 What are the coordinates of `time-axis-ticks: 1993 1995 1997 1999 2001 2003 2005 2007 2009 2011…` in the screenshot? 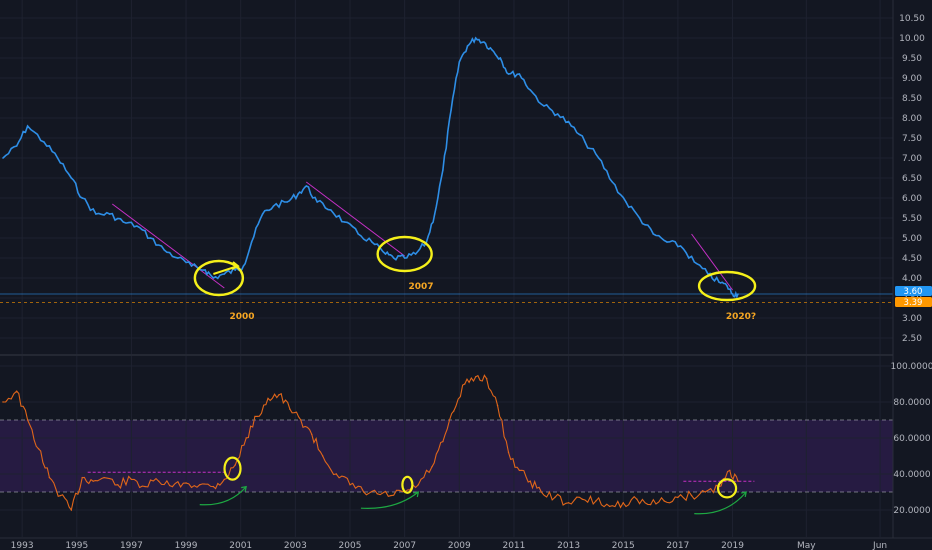 It's located at (449, 545).